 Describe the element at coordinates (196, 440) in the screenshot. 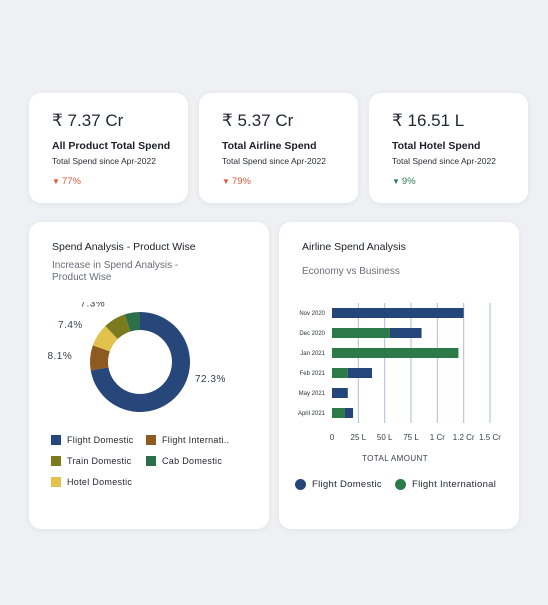

I see `legend-label: Flight Internati..` at that location.